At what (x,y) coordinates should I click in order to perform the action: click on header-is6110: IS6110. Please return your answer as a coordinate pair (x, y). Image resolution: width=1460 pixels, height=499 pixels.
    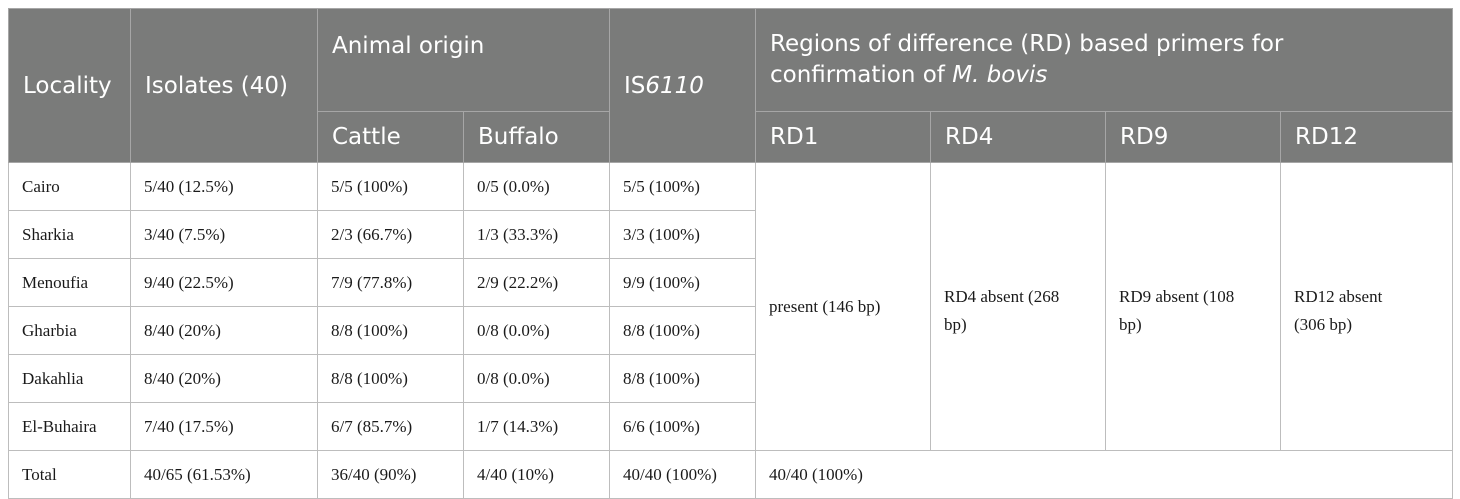
    Looking at the image, I should click on (683, 85).